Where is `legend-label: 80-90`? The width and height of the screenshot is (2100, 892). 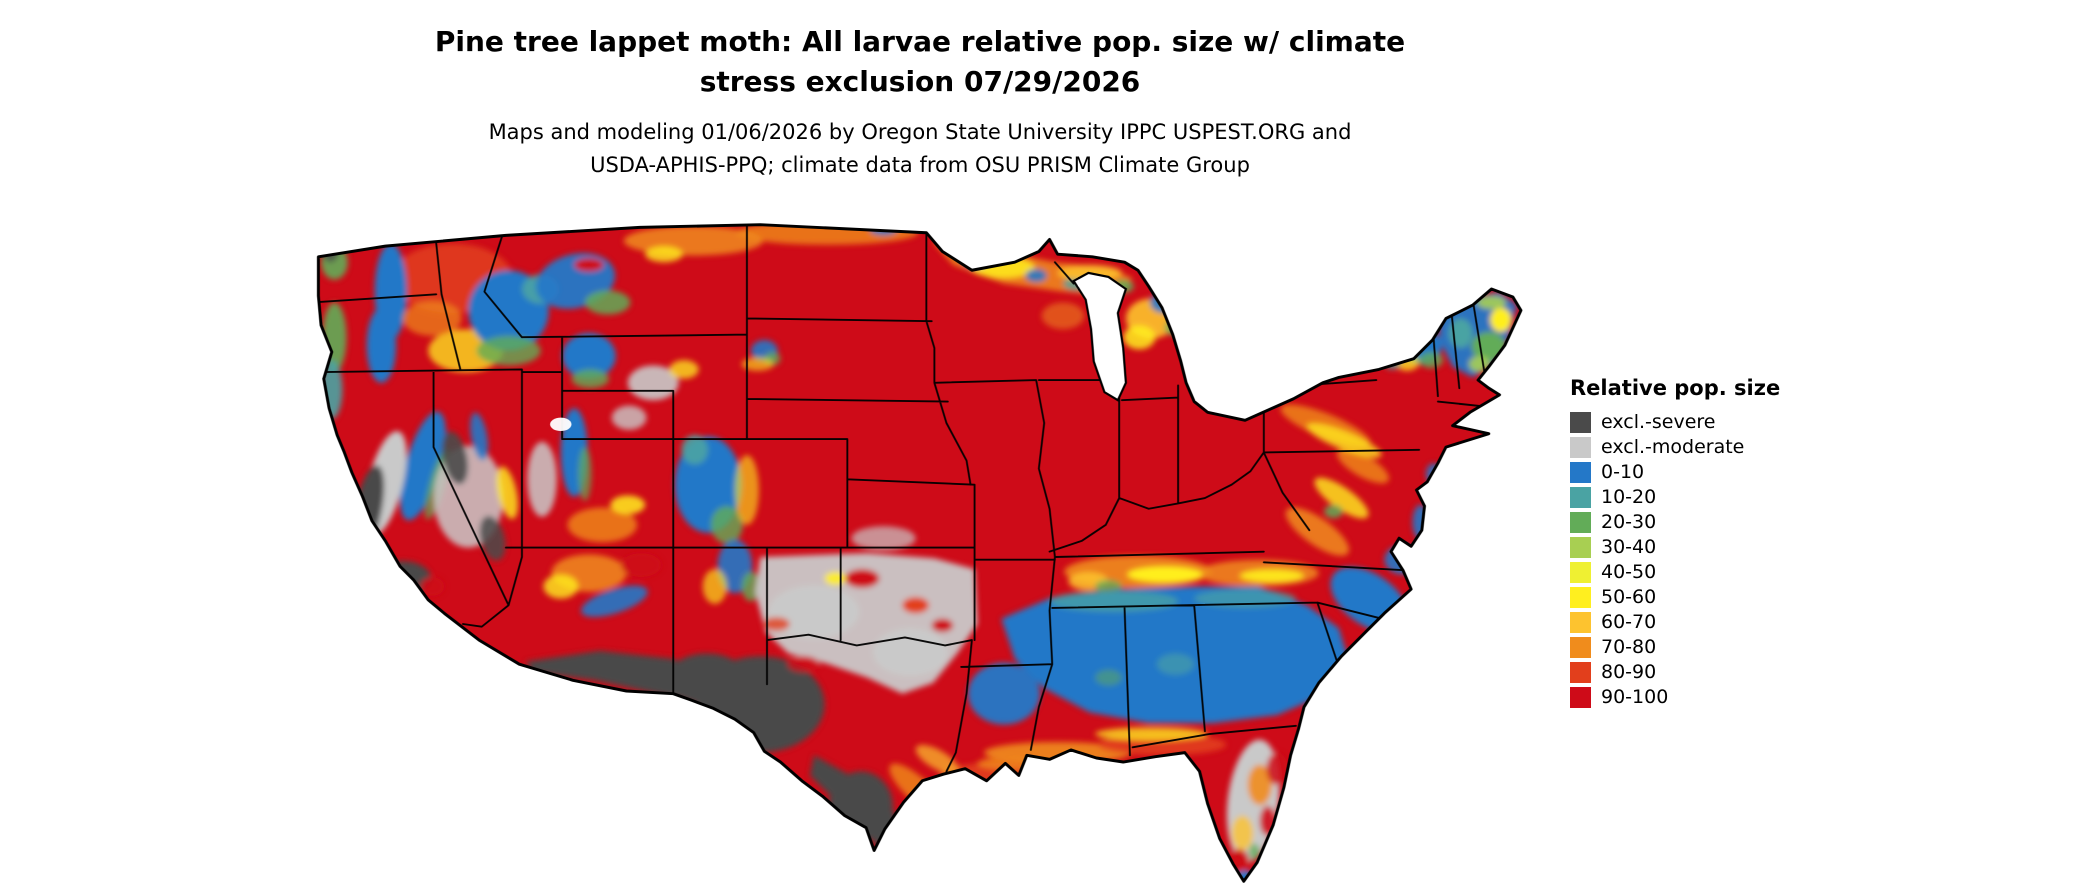
legend-label: 80-90 is located at coordinates (1629, 672).